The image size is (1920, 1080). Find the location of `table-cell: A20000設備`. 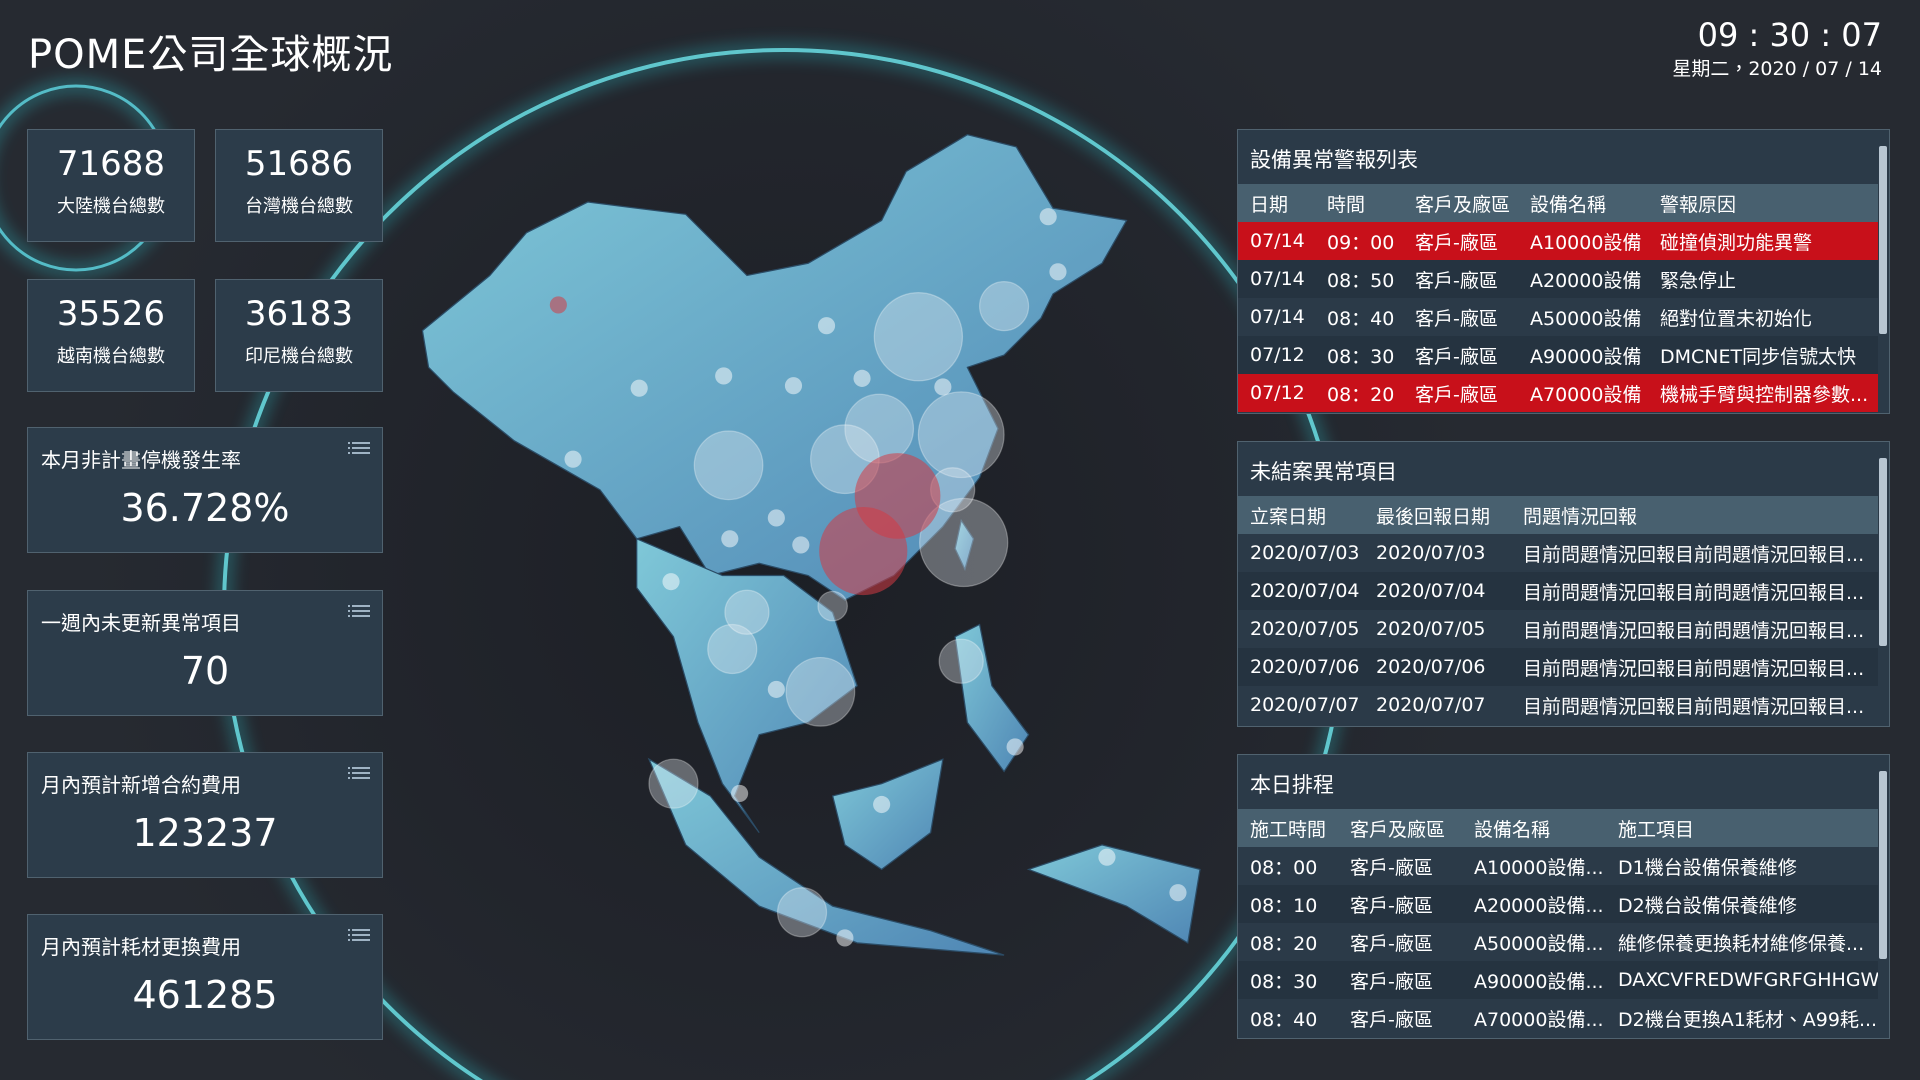

table-cell: A20000設備 is located at coordinates (1583, 279).